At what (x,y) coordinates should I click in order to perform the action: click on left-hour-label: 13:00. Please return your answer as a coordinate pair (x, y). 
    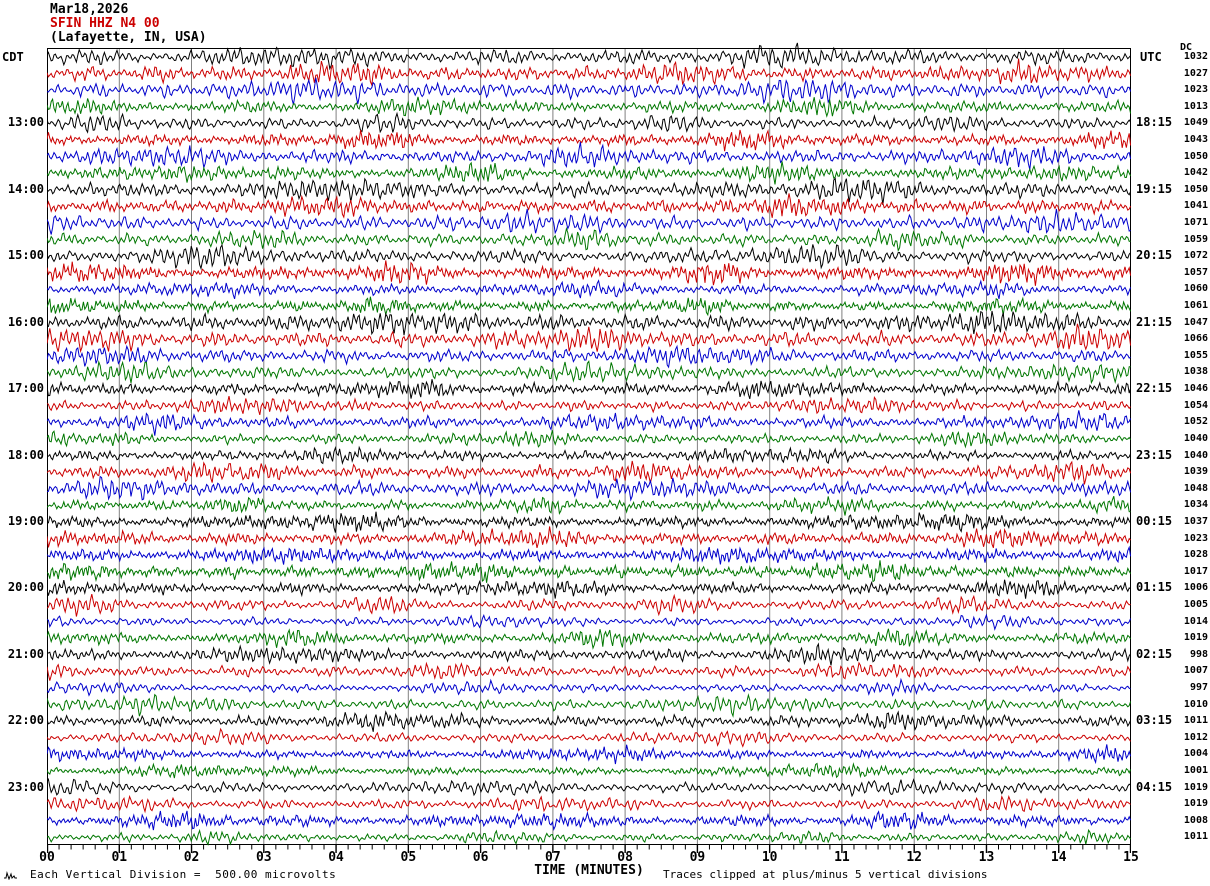
    Looking at the image, I should click on (25, 122).